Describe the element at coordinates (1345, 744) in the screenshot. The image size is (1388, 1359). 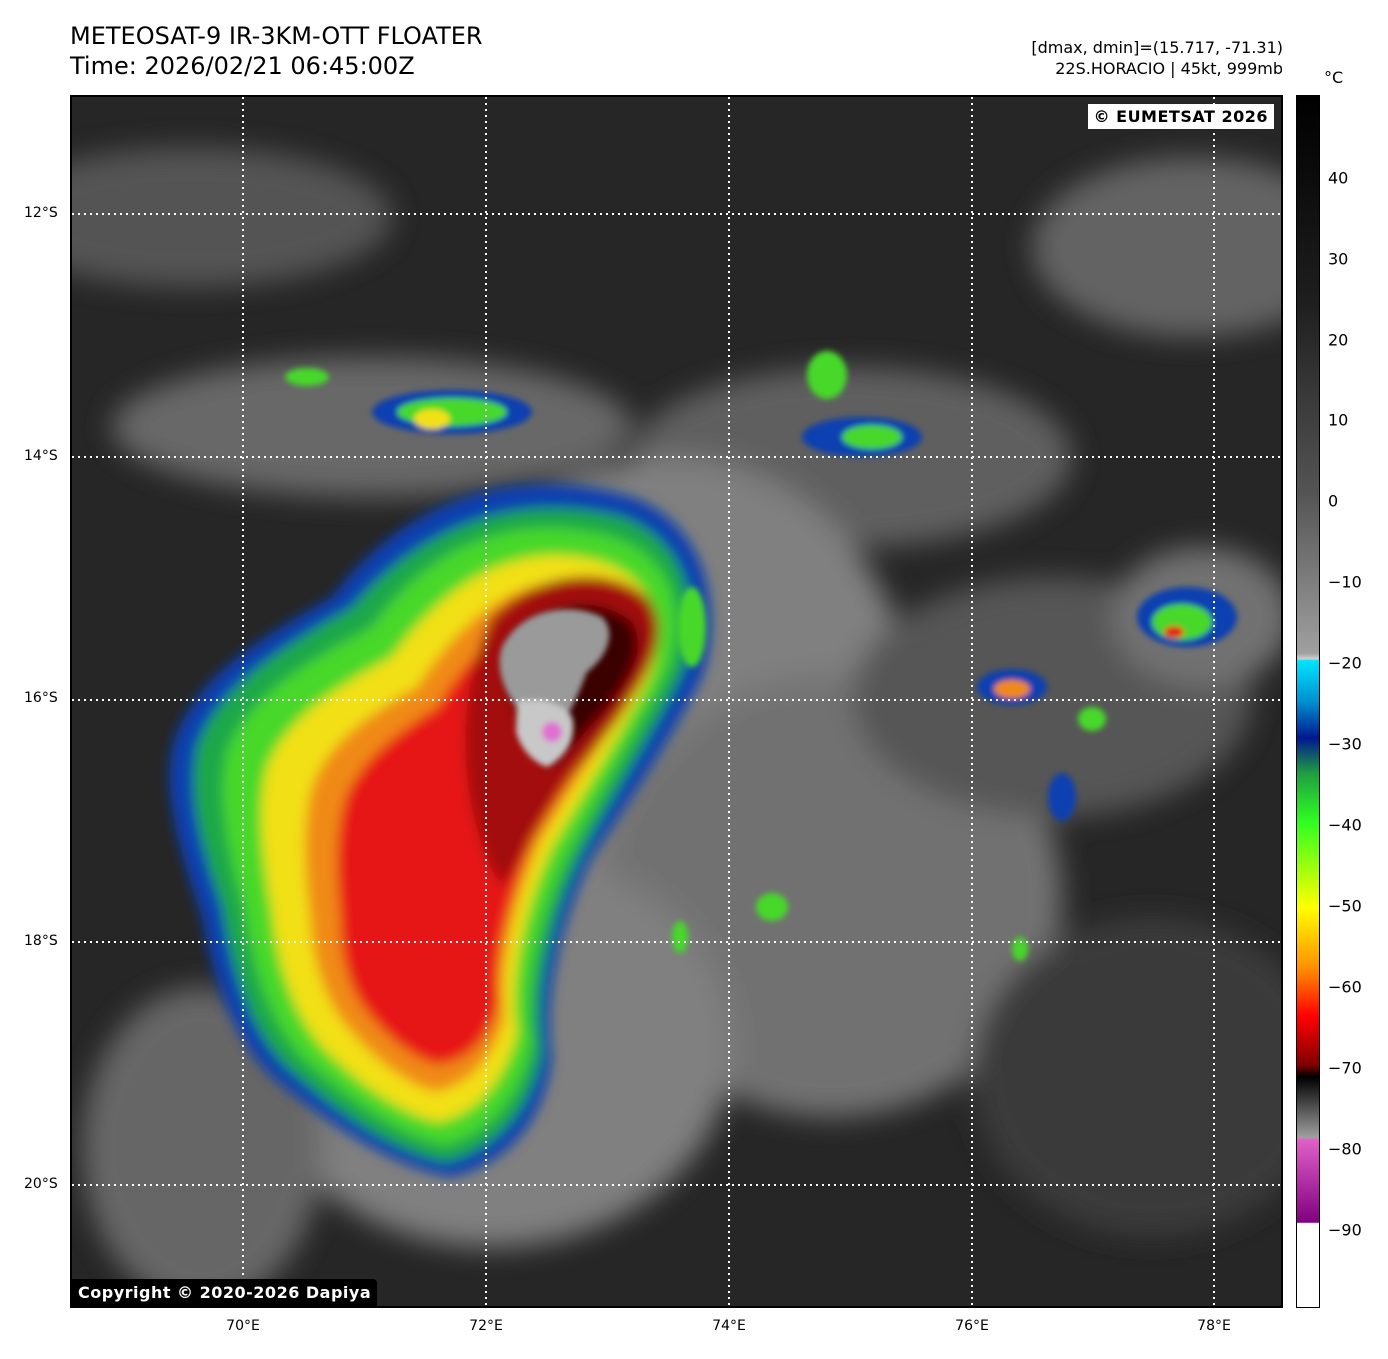
I see `colorbar-tick: −30` at that location.